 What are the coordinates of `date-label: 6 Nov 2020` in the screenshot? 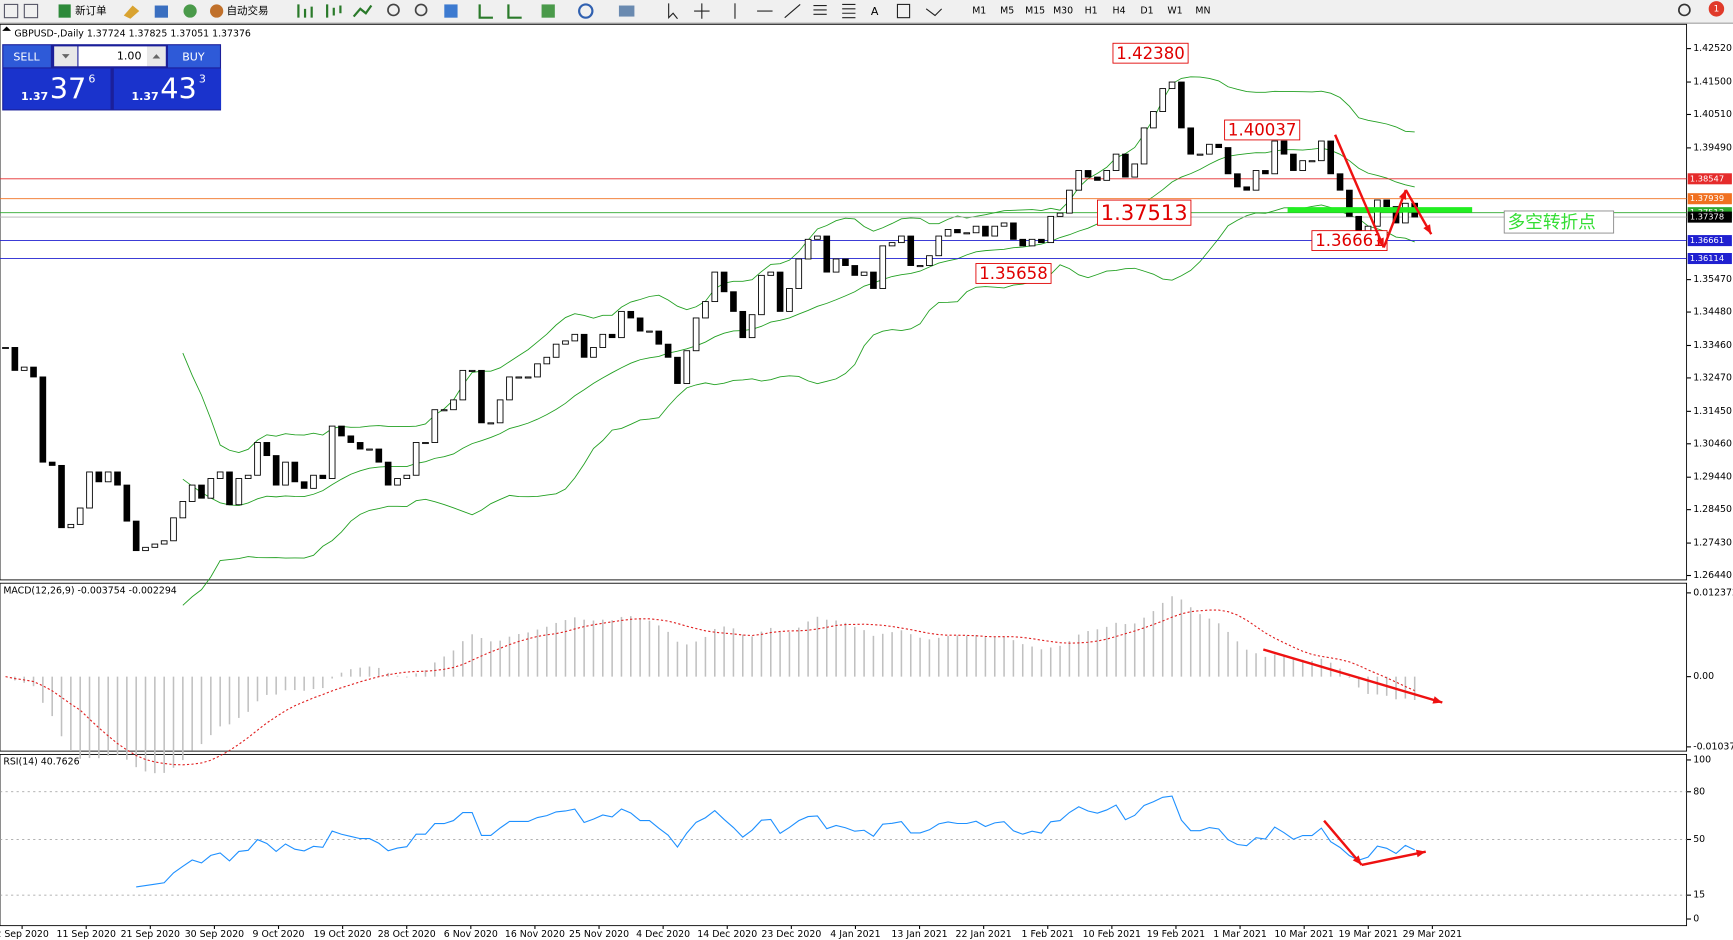 It's located at (471, 934).